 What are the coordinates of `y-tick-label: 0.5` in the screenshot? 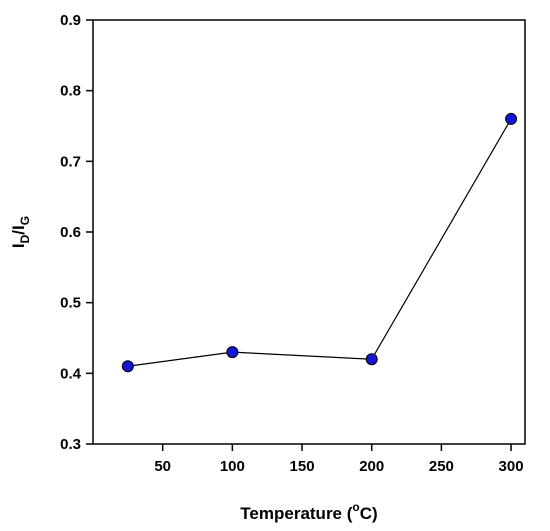 It's located at (70, 303).